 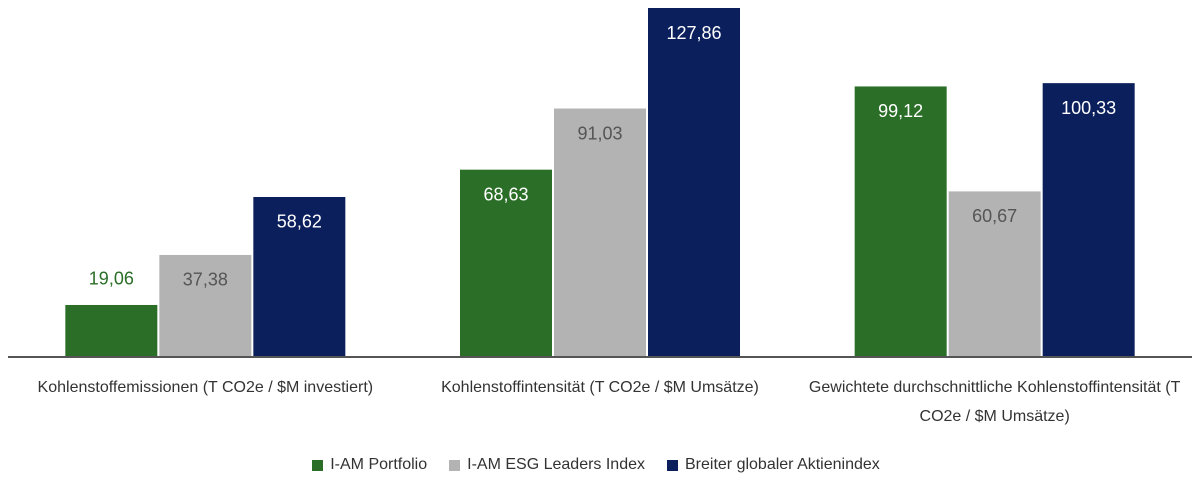 I want to click on value-label: 19,06, so click(x=111, y=279).